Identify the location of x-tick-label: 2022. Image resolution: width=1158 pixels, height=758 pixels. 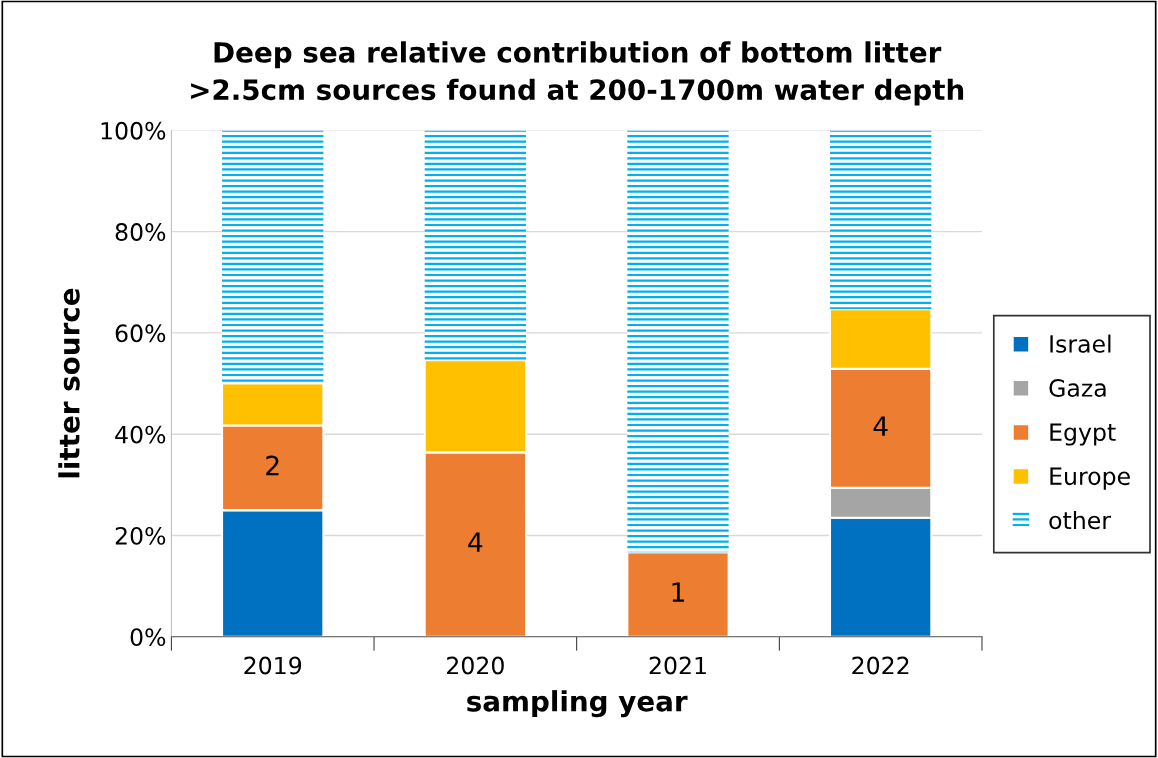
(880, 665).